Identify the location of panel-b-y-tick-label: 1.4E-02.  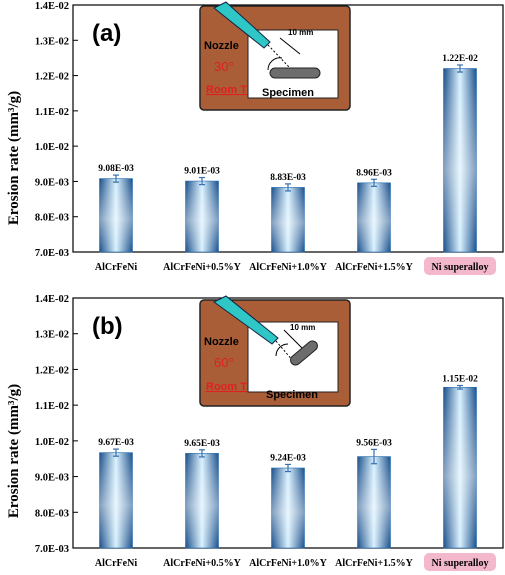
(52, 299).